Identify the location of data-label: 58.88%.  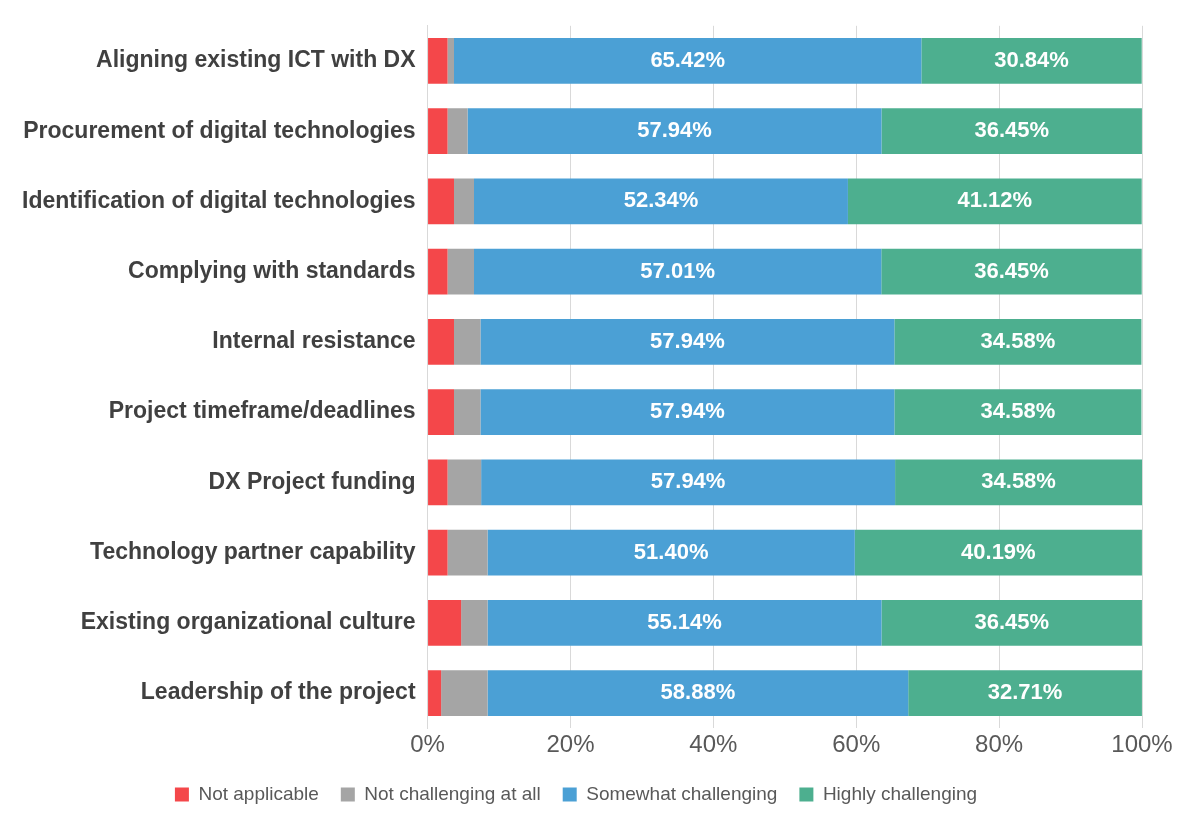
(698, 692).